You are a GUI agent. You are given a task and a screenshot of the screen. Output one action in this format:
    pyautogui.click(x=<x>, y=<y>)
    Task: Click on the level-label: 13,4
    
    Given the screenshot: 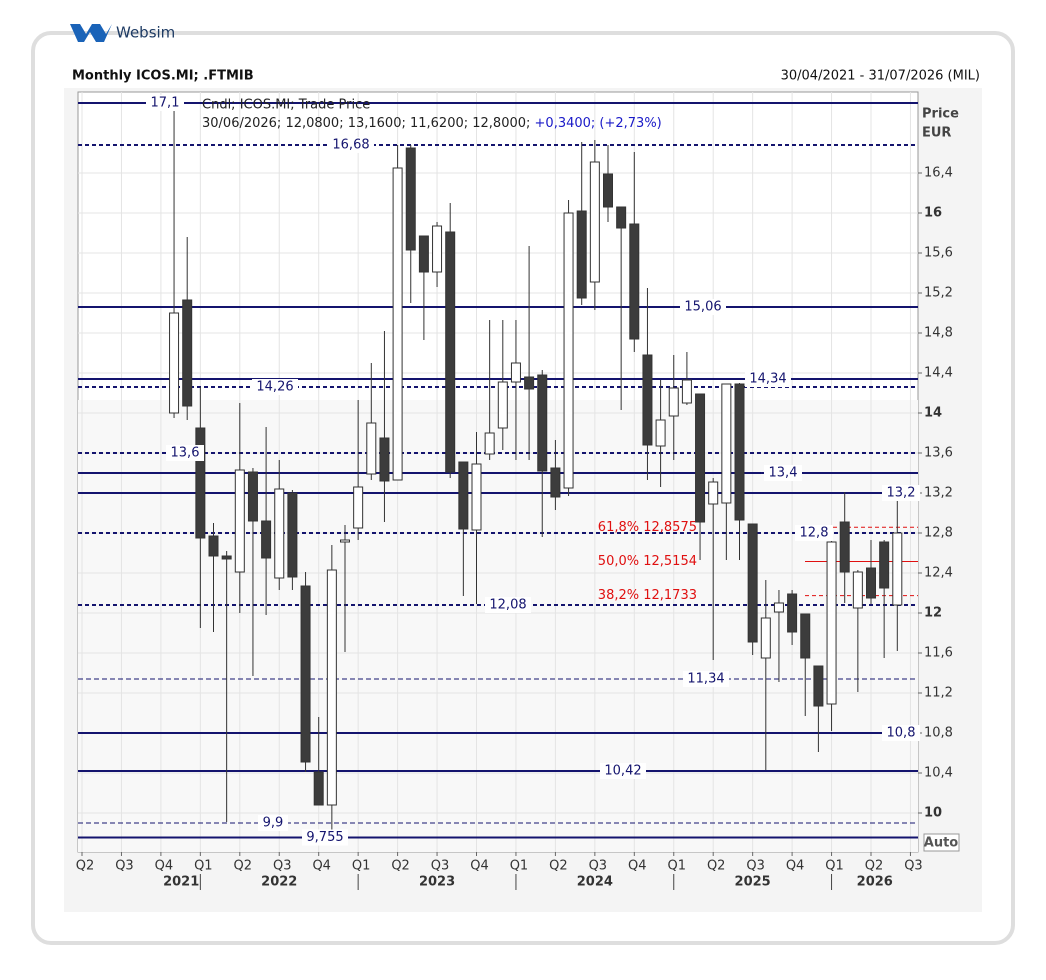 What is the action you would take?
    pyautogui.click(x=783, y=473)
    